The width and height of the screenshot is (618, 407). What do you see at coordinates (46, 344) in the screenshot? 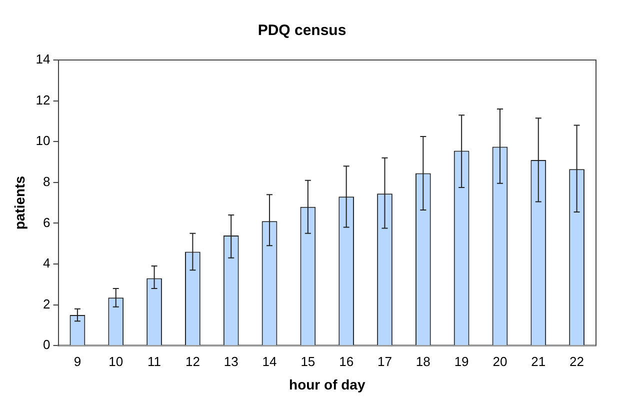
I see `y-tick-label: 0` at bounding box center [46, 344].